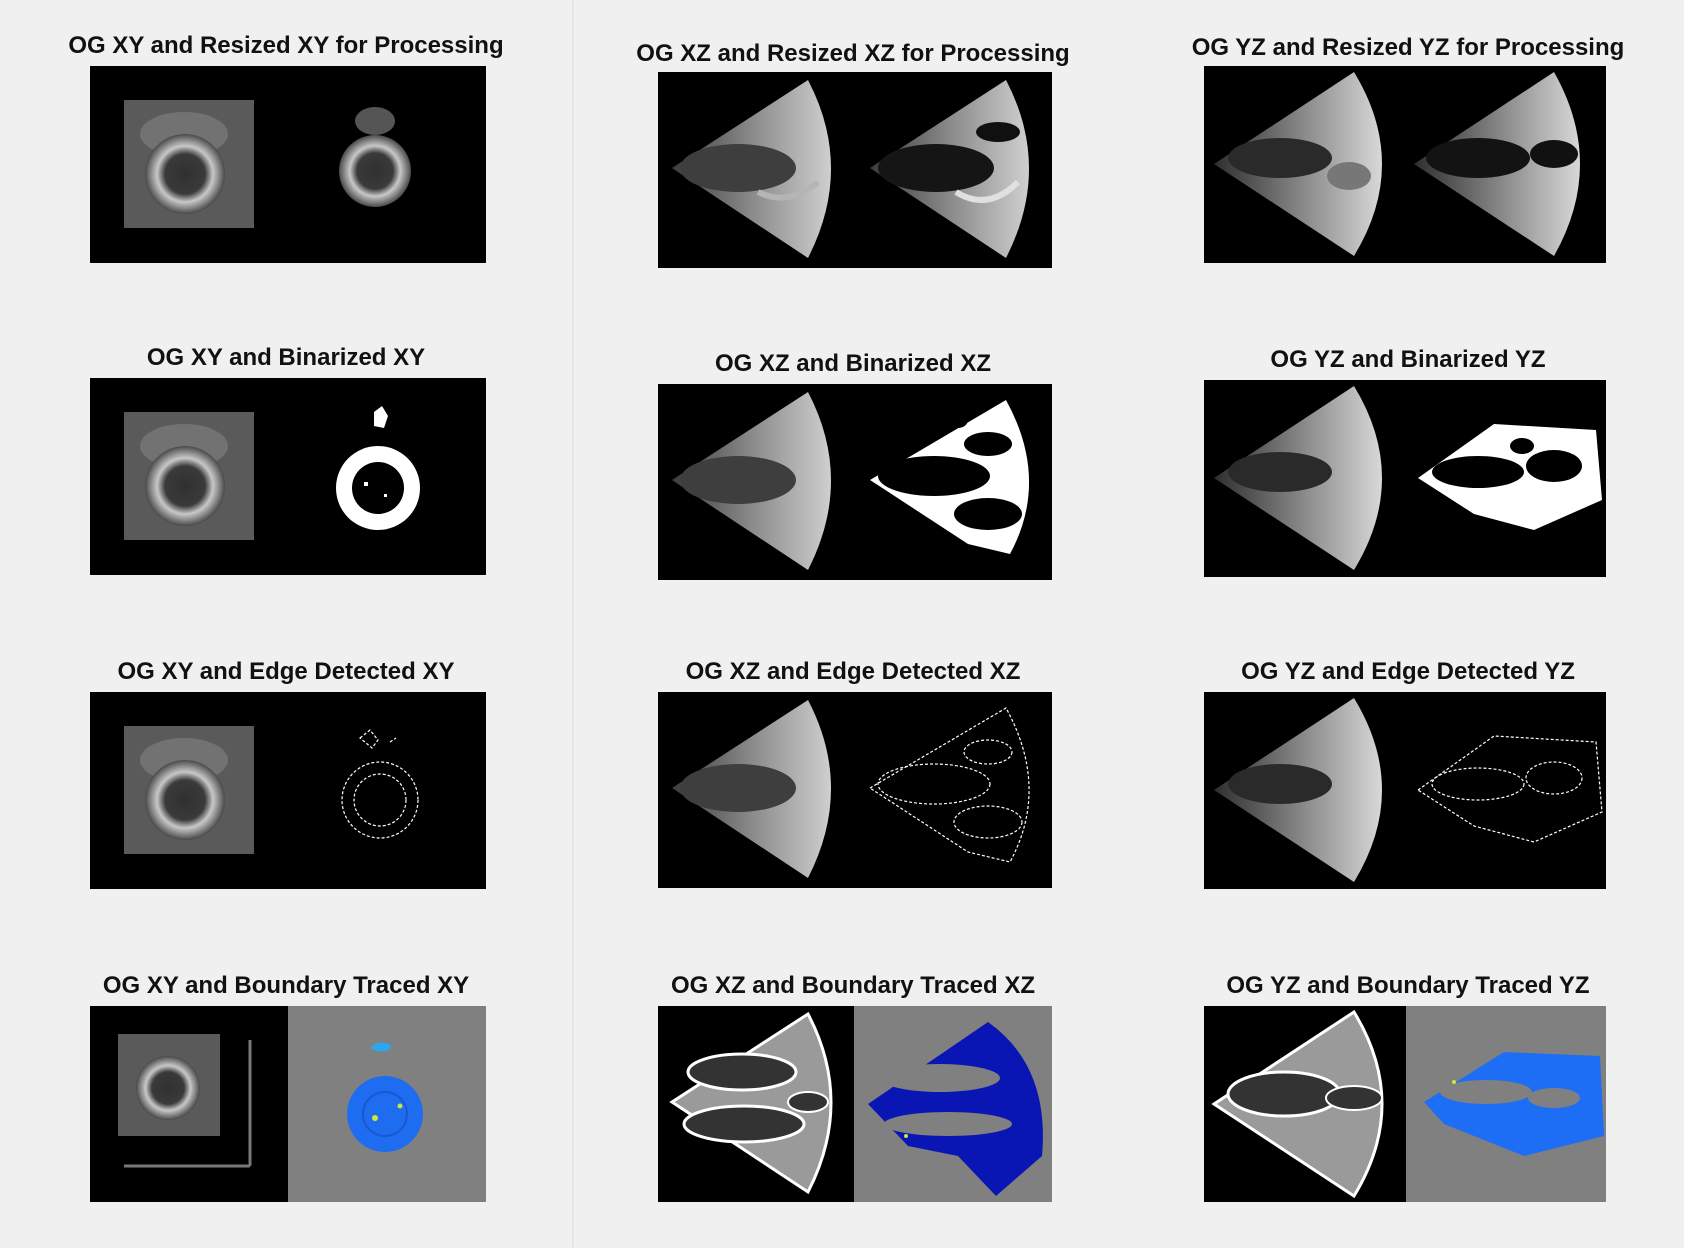 The image size is (1684, 1248). Describe the element at coordinates (1405, 164) in the screenshot. I see `yz-resized-image` at that location.